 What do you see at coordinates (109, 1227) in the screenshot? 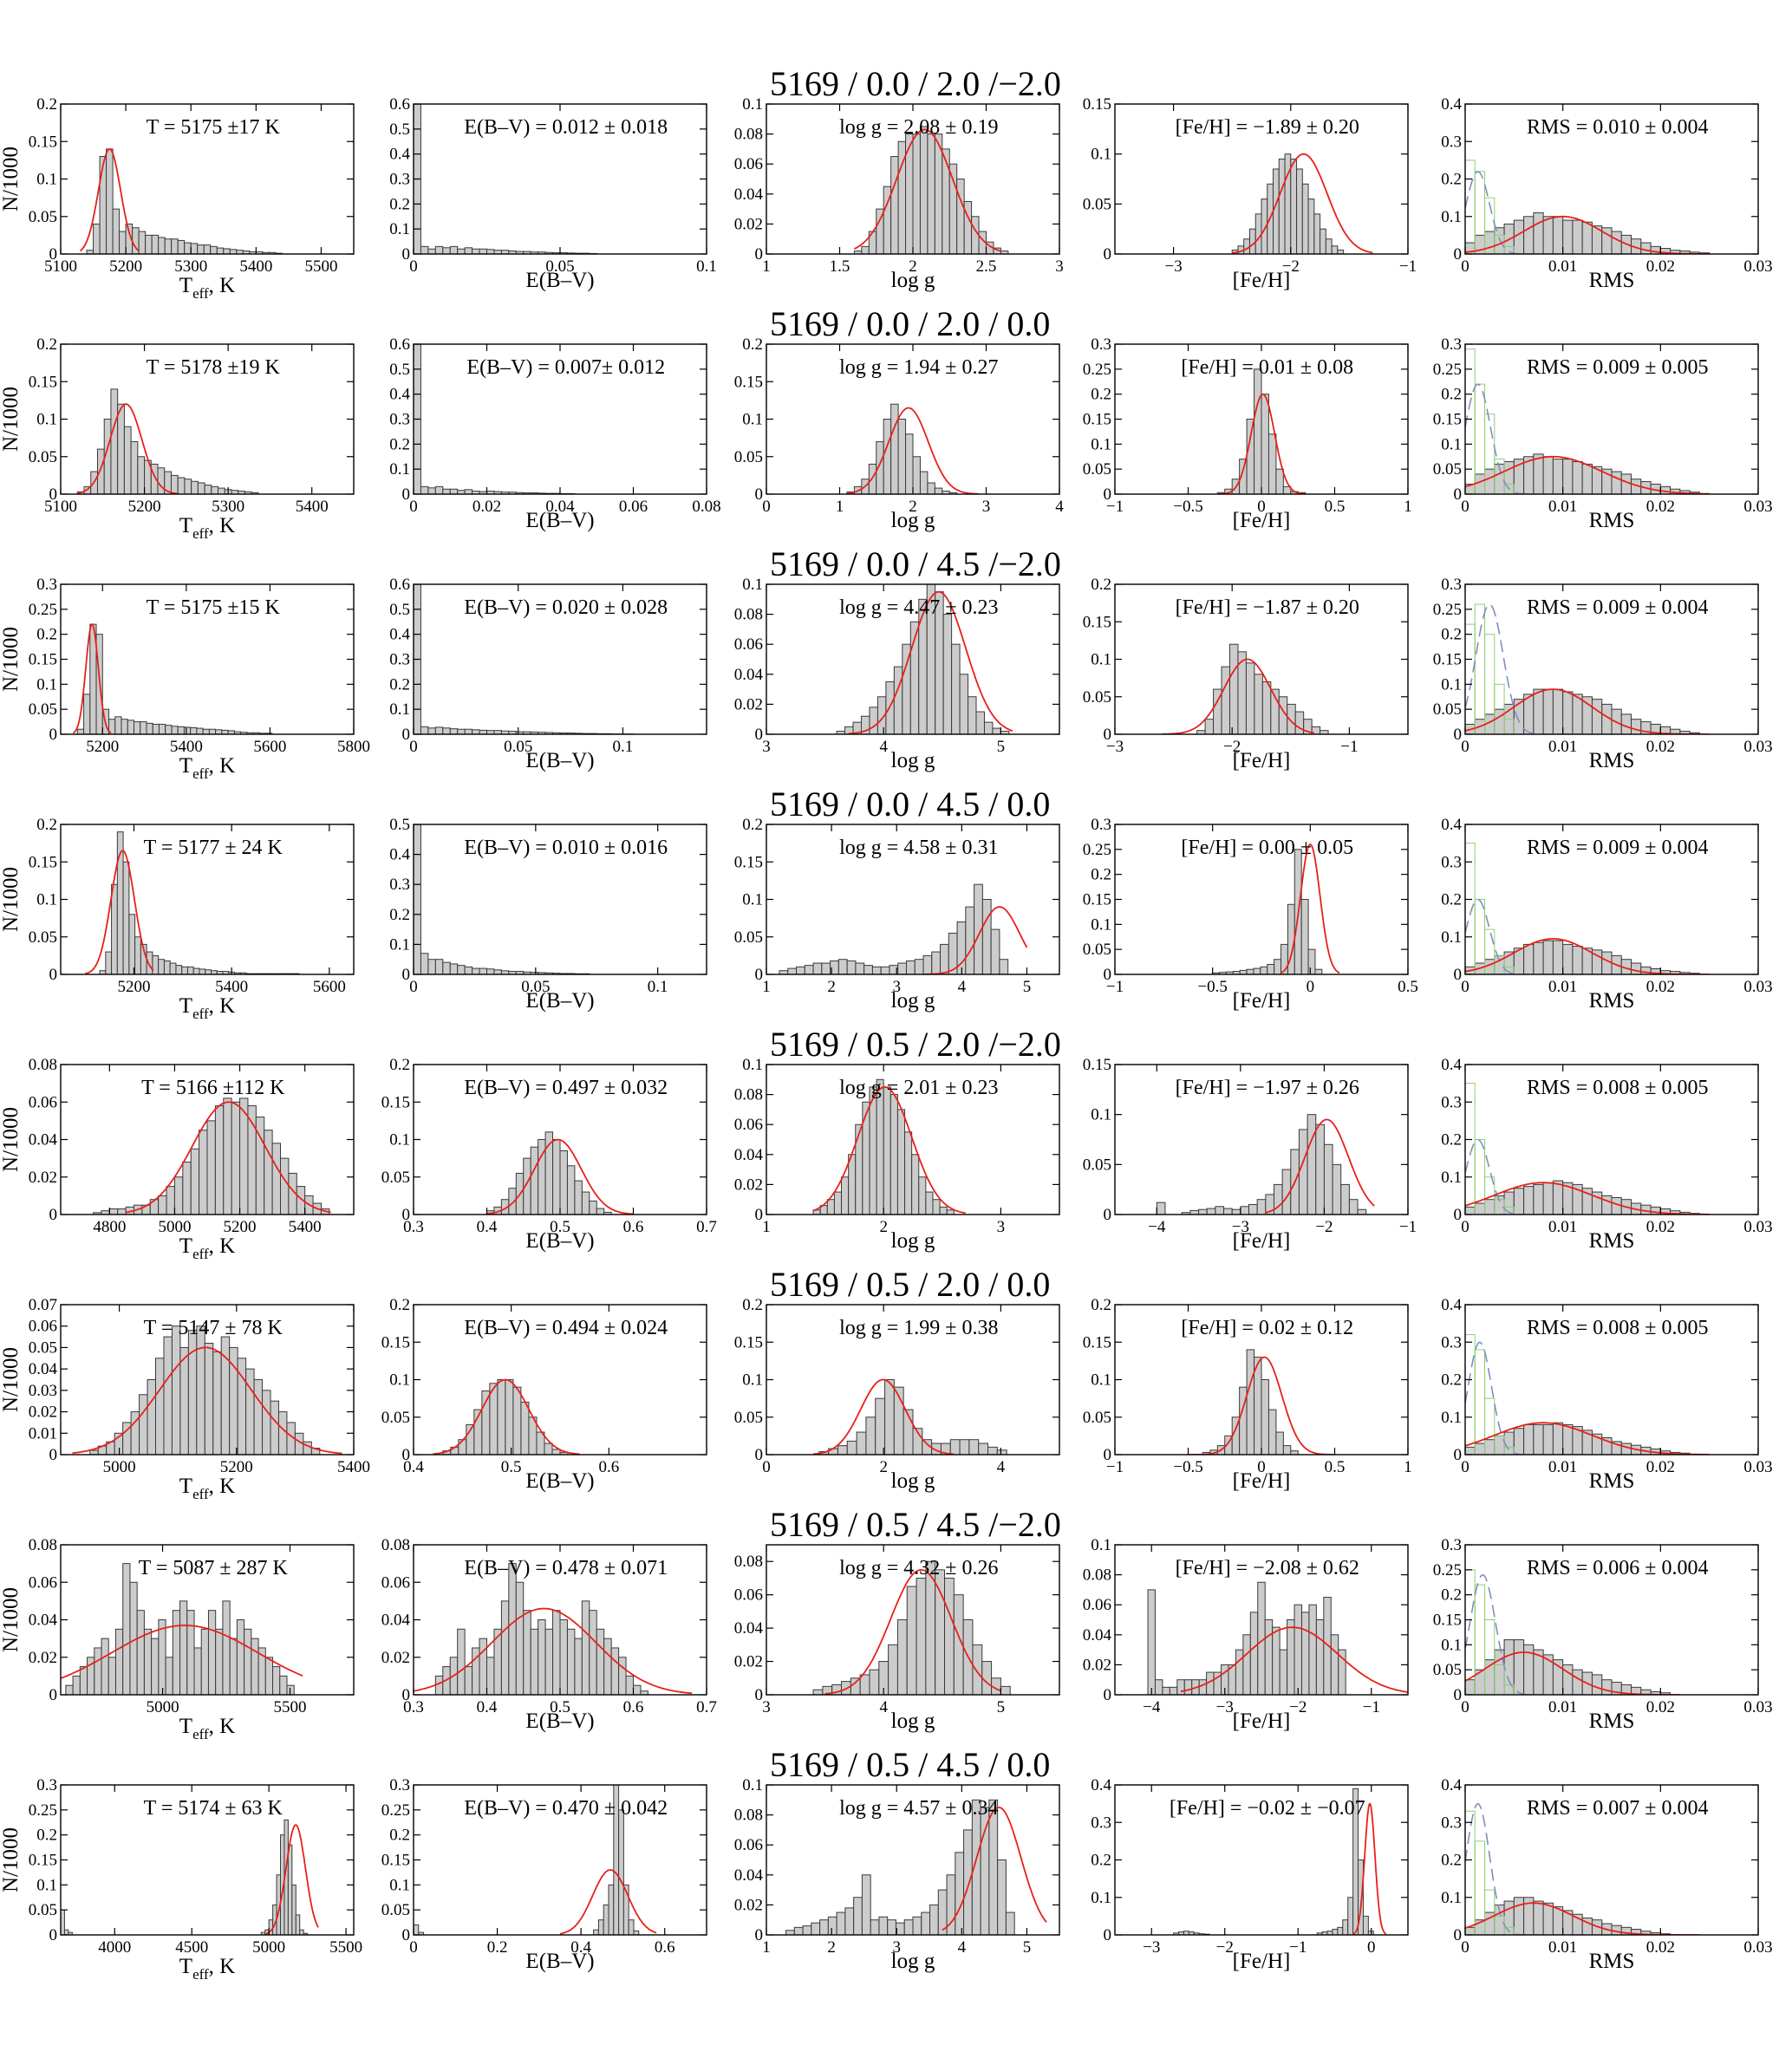
I see `x-tick-label: 4800` at bounding box center [109, 1227].